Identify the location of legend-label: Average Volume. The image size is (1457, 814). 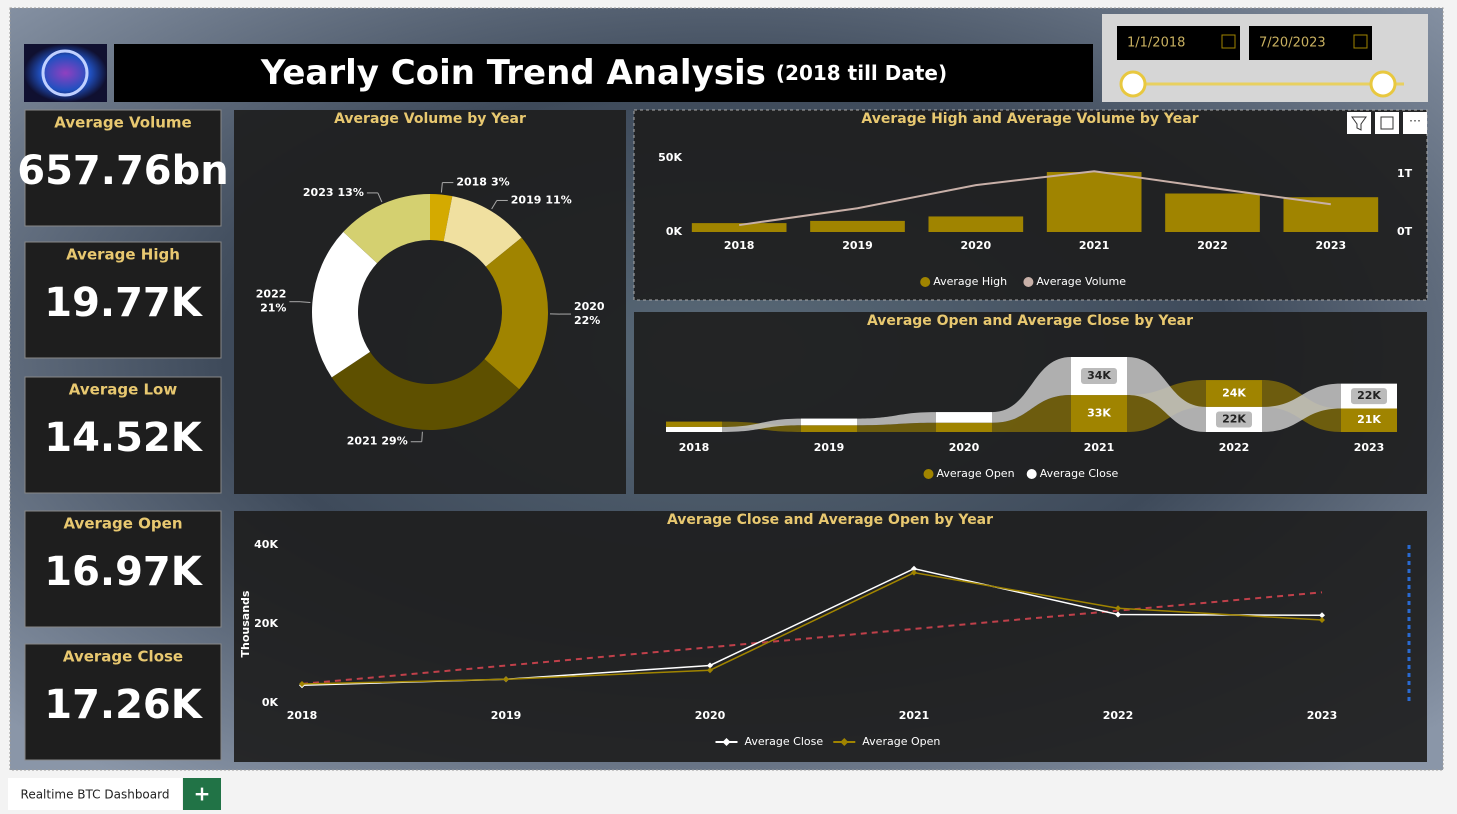
(1081, 281).